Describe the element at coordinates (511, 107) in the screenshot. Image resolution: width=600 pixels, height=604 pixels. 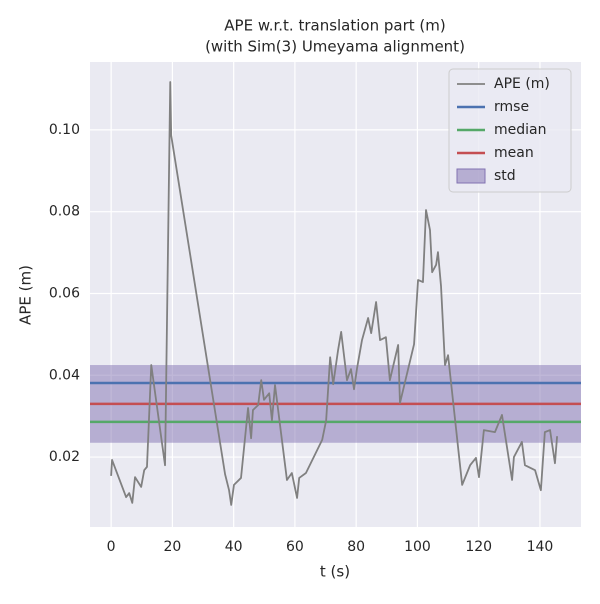
I see `legend-label: rmse` at that location.